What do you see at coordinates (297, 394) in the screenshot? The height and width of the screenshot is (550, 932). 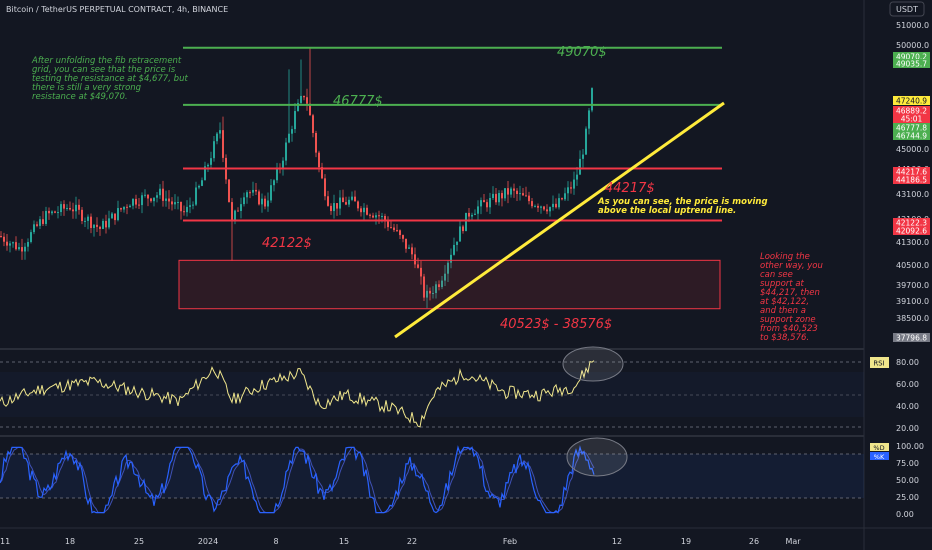 I see `rsi-line` at bounding box center [297, 394].